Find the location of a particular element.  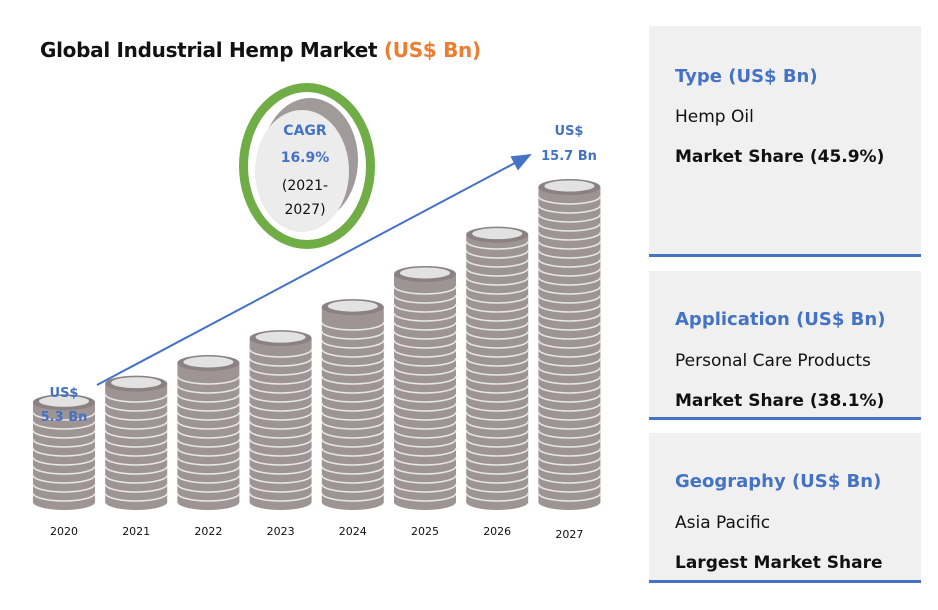

x-axis-label-2026: 2026 is located at coordinates (497, 531).